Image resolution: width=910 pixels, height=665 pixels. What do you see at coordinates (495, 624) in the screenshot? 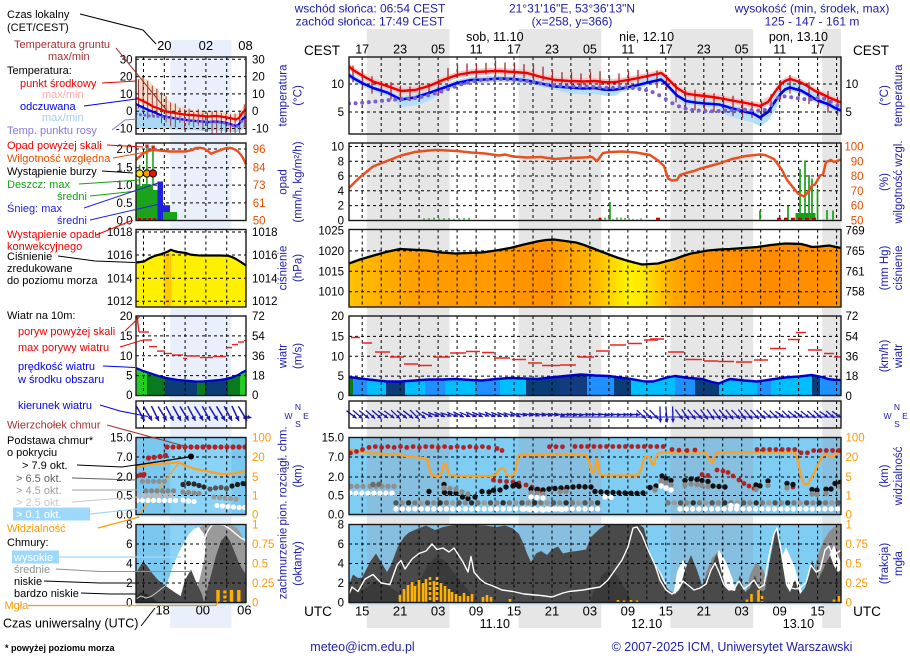
I see `svg-text: 11.10` at bounding box center [495, 624].